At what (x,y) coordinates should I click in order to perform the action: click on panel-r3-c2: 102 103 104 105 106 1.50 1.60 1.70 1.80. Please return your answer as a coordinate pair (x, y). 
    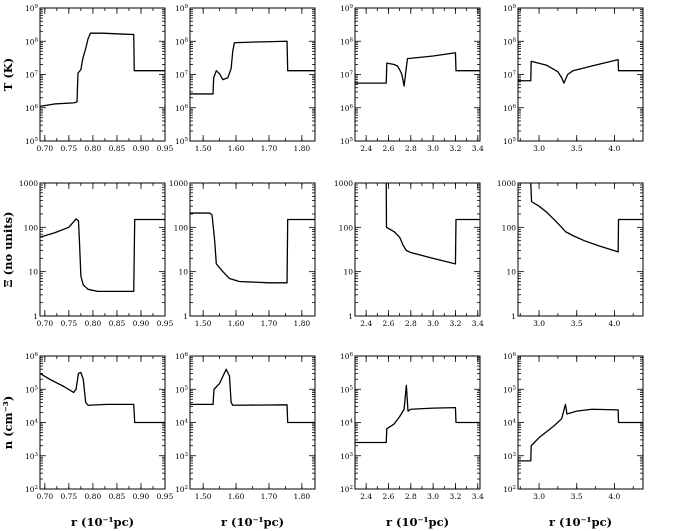
    Looking at the image, I should click on (245, 426).